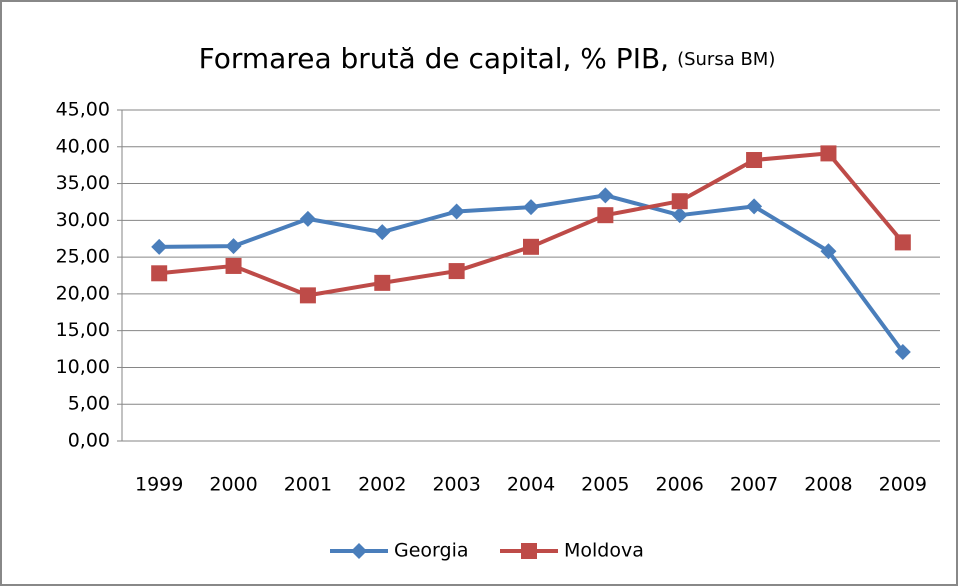 This screenshot has width=958, height=586. I want to click on y-tick-label: 15,00, so click(83, 330).